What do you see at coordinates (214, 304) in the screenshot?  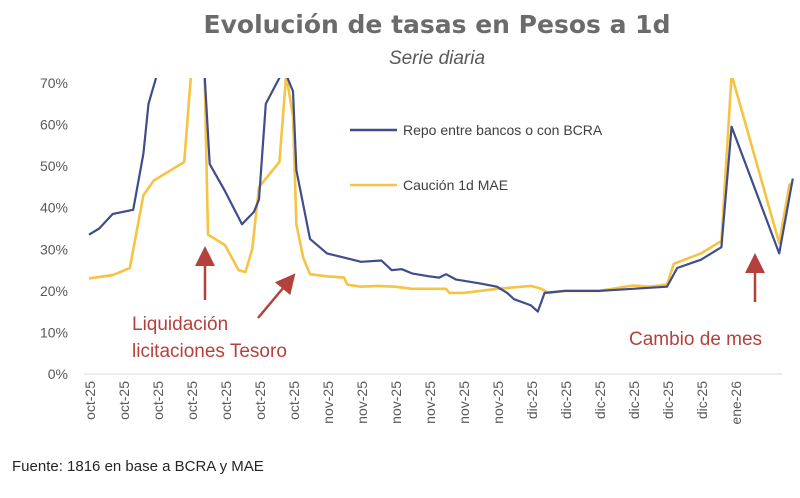 I see `annotation-liquidacion: Liquidación licitaciones Tesoro` at bounding box center [214, 304].